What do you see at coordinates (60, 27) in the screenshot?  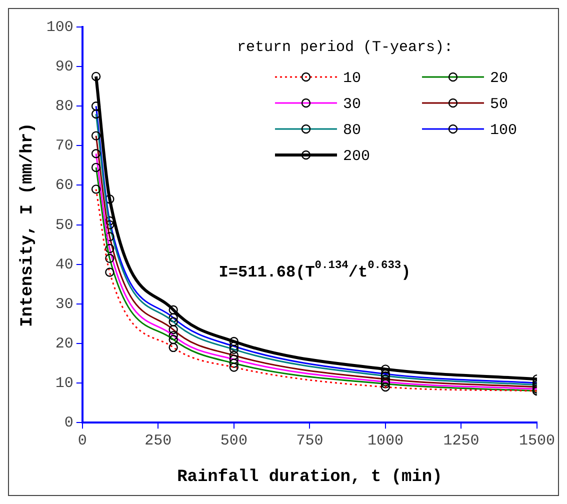 I see `y-tick-label: 100` at bounding box center [60, 27].